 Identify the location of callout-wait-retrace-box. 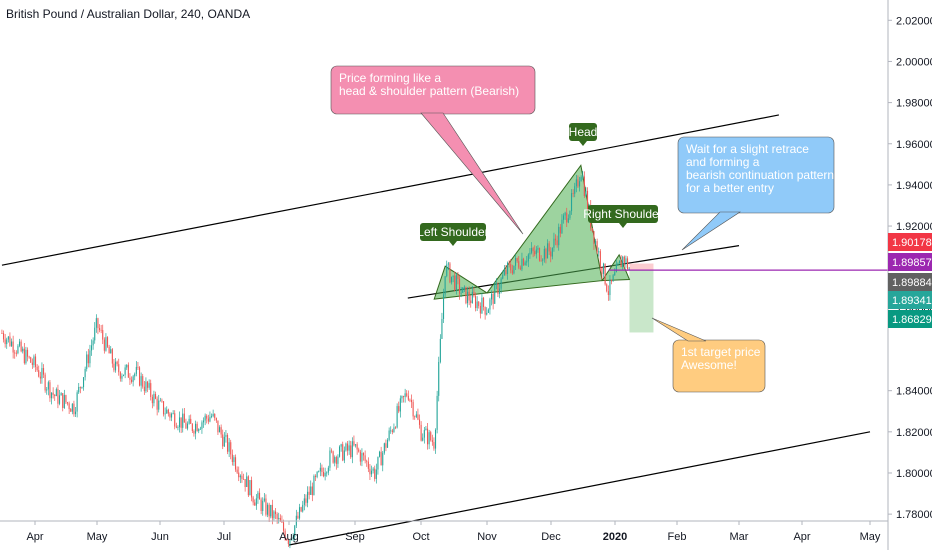
(756, 175).